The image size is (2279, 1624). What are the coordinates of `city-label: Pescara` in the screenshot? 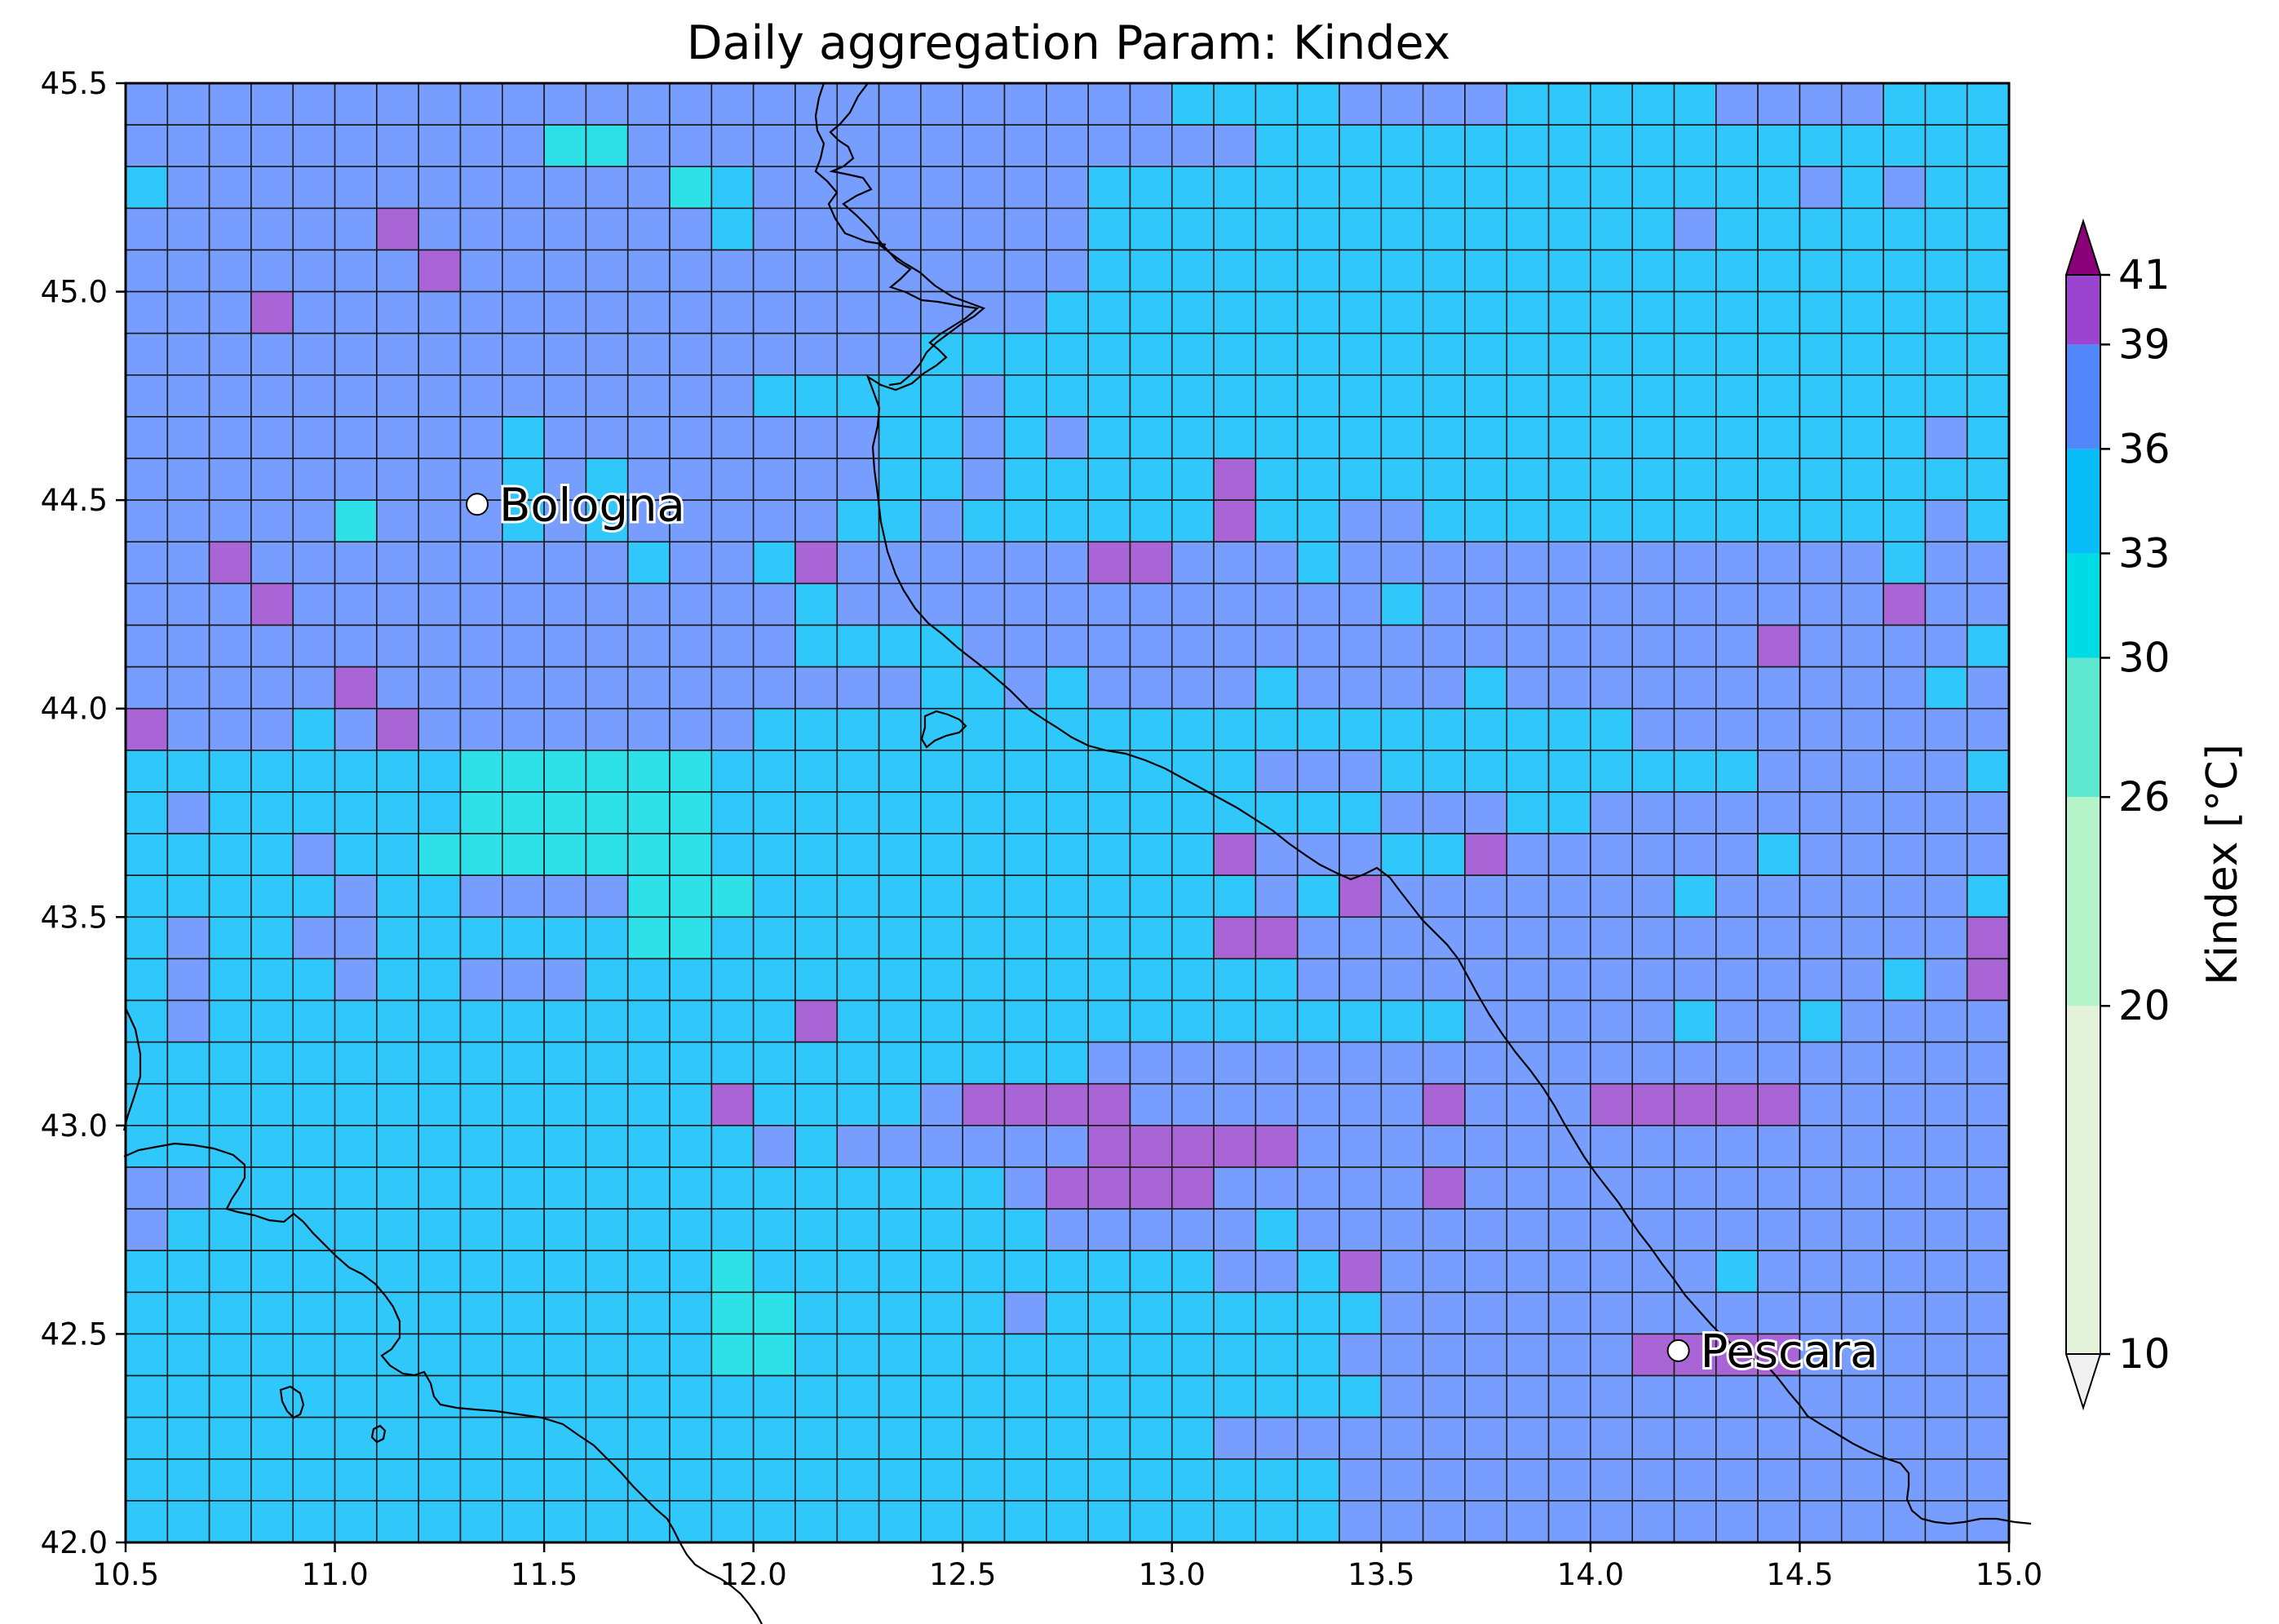 It's located at (1790, 1351).